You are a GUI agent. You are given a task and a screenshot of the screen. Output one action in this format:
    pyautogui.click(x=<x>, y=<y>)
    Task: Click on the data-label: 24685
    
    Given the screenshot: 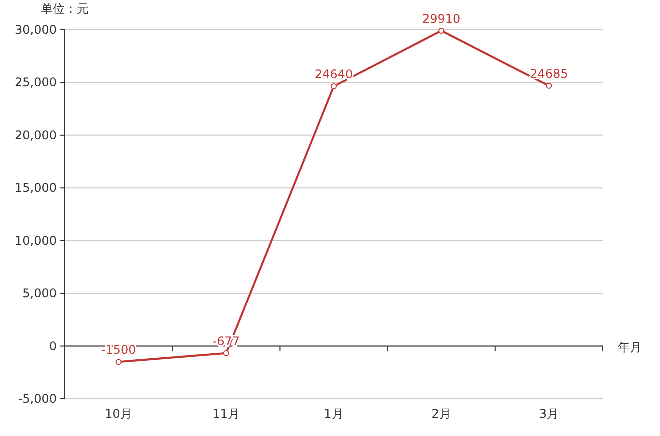 What is the action you would take?
    pyautogui.click(x=549, y=74)
    